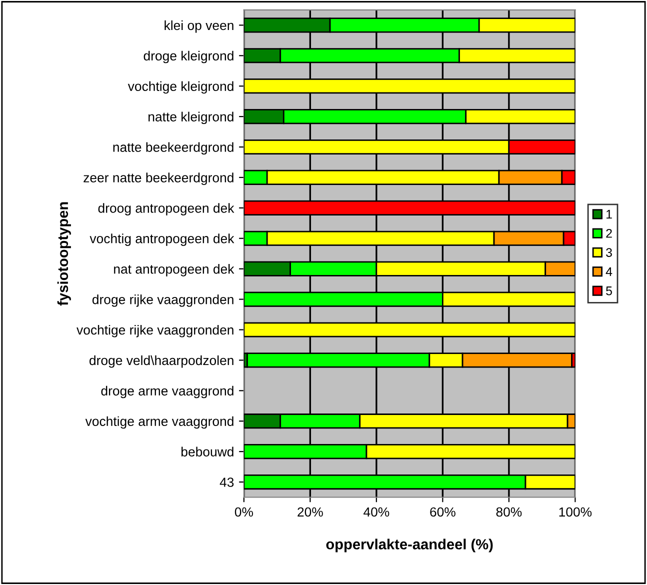 This screenshot has width=647, height=585. Describe the element at coordinates (243, 512) in the screenshot. I see `x-tick-label: 0%` at that location.